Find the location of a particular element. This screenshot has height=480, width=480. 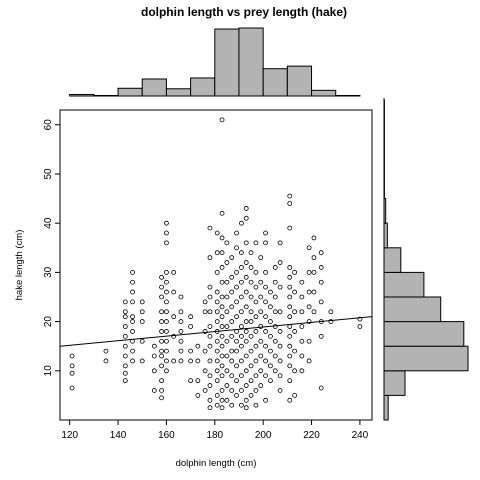

x-axis: 120 140 160 180 200 220 240 is located at coordinates (215, 430).